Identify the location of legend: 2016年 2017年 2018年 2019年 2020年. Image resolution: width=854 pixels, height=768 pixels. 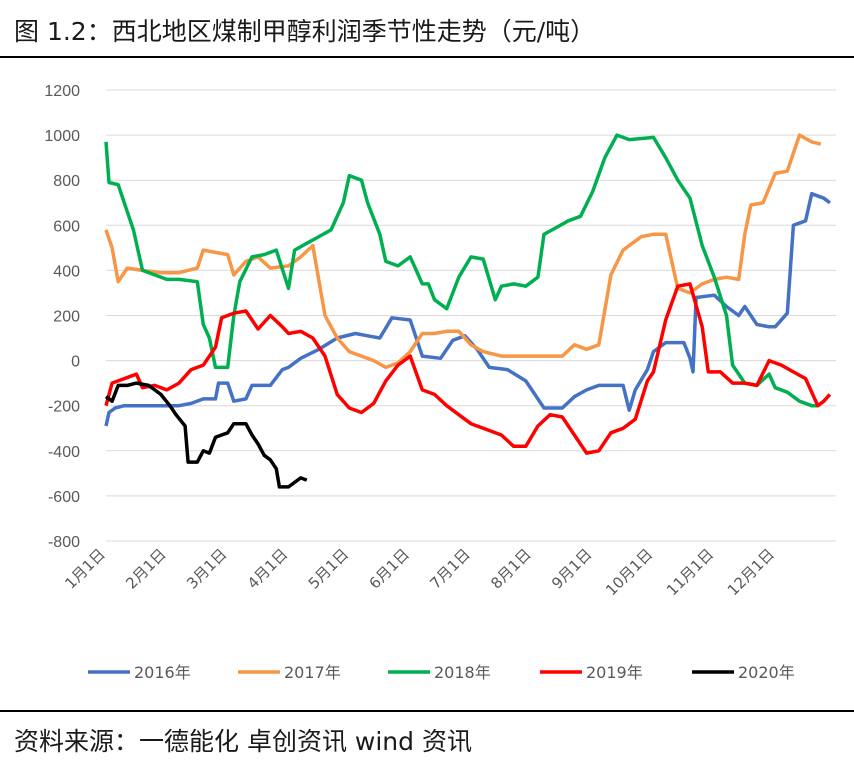
(441, 672).